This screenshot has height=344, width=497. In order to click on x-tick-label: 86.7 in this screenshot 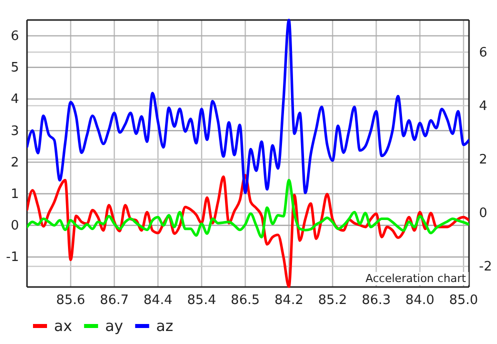, I will do `click(114, 300)`.